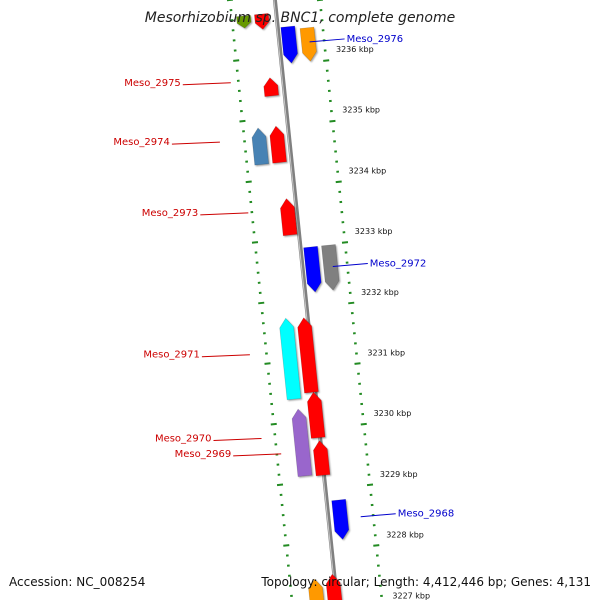 The height and width of the screenshot is (600, 600). What do you see at coordinates (426, 514) in the screenshot?
I see `gene-label: Meso_2968` at bounding box center [426, 514].